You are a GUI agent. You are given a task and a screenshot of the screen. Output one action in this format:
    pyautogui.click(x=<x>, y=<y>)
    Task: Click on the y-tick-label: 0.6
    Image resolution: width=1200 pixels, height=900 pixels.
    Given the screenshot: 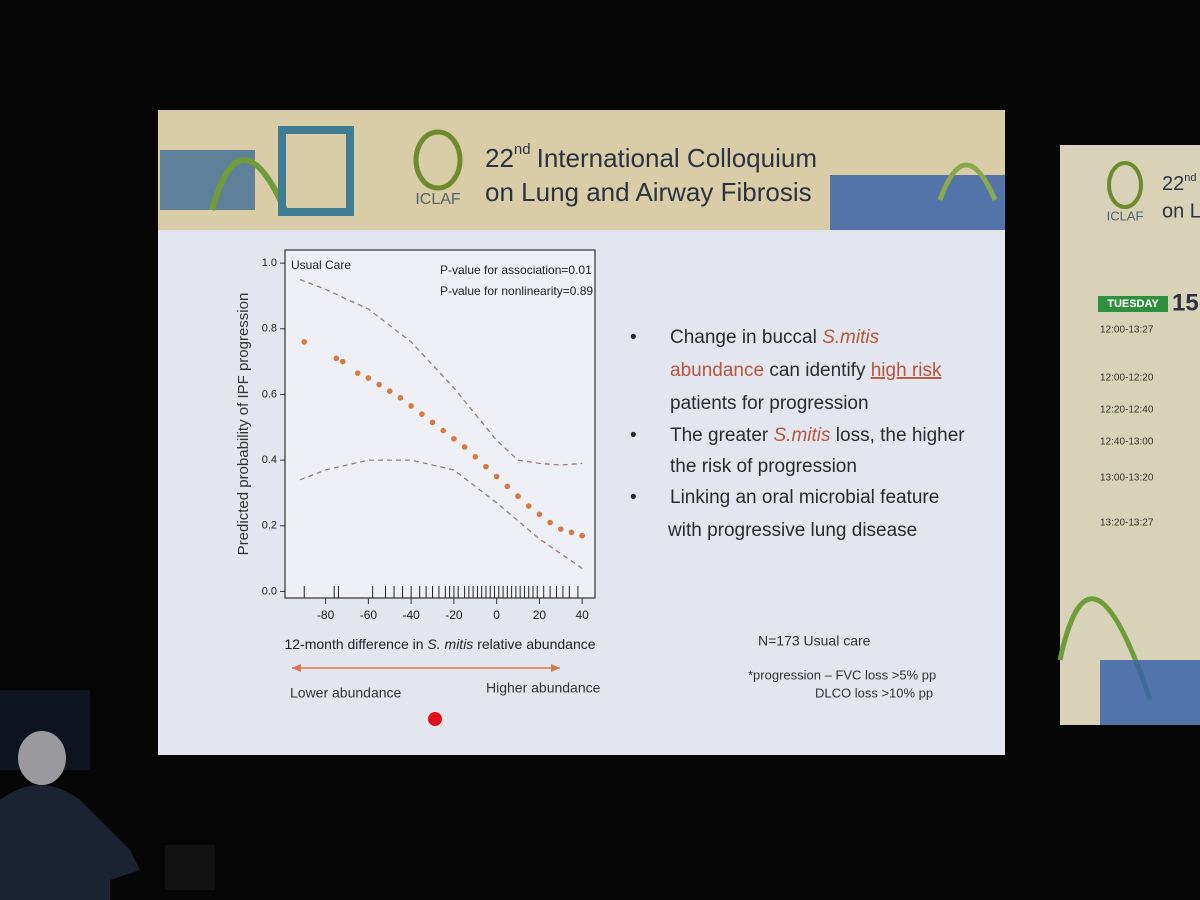 What is the action you would take?
    pyautogui.click(x=269, y=394)
    